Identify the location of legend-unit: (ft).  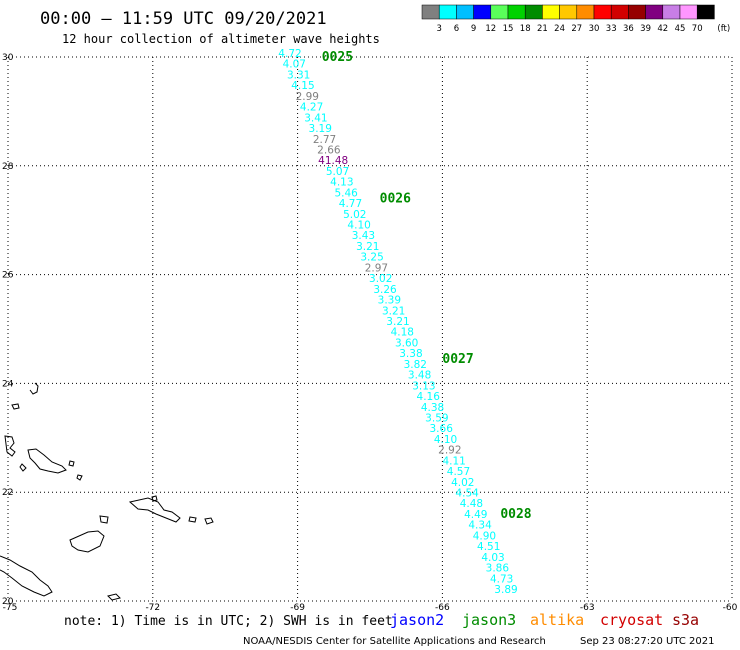
(723, 29).